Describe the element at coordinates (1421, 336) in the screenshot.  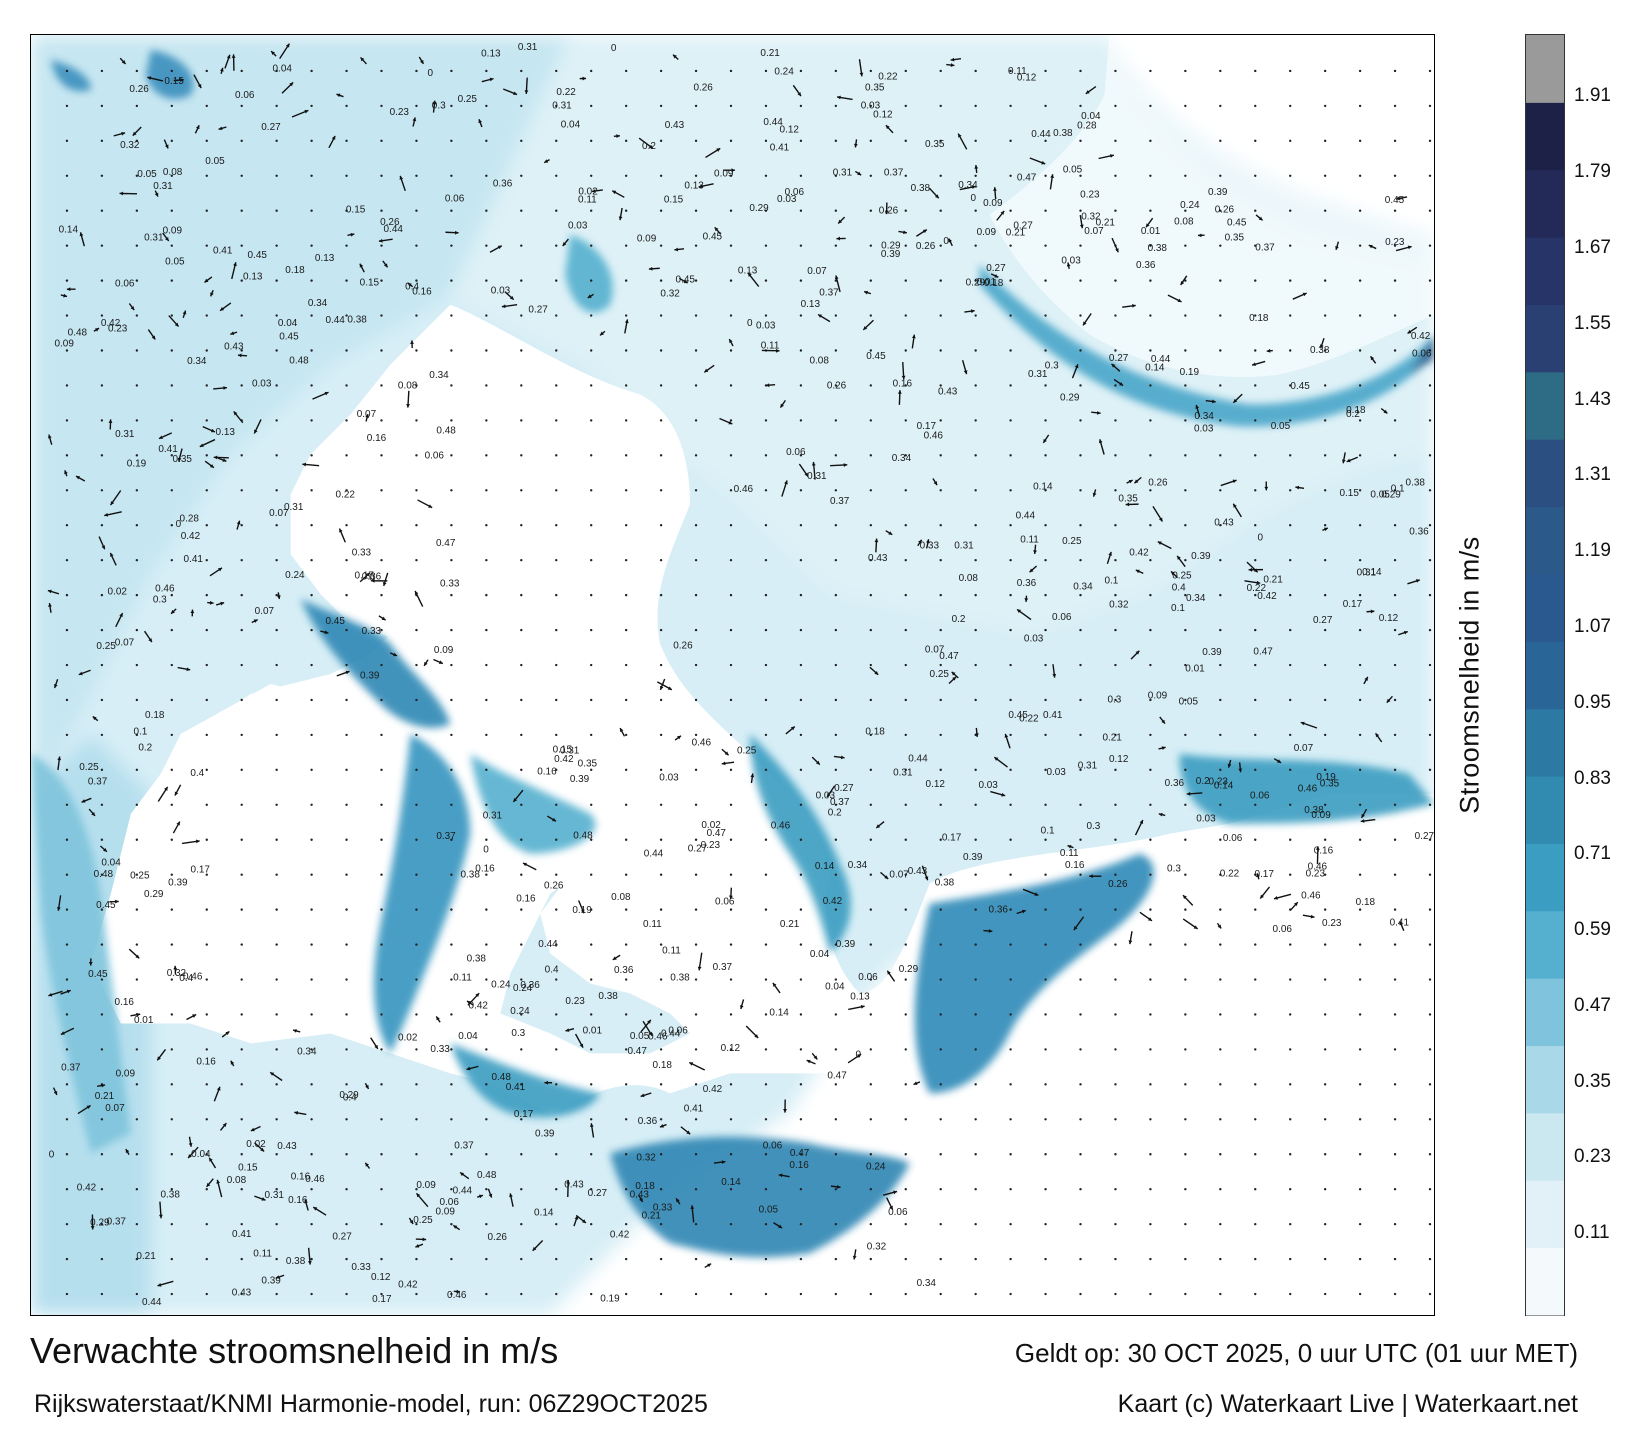
I see `speed-label: 0.42` at that location.